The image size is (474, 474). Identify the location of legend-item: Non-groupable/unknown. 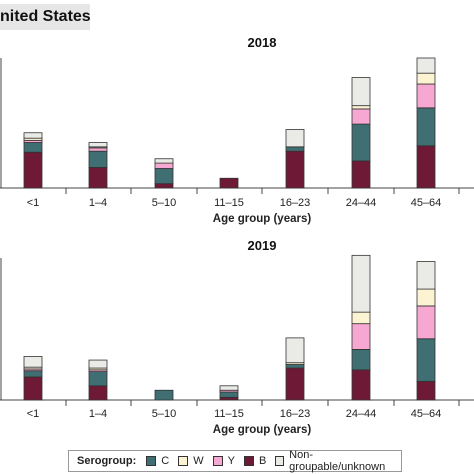
(333, 461).